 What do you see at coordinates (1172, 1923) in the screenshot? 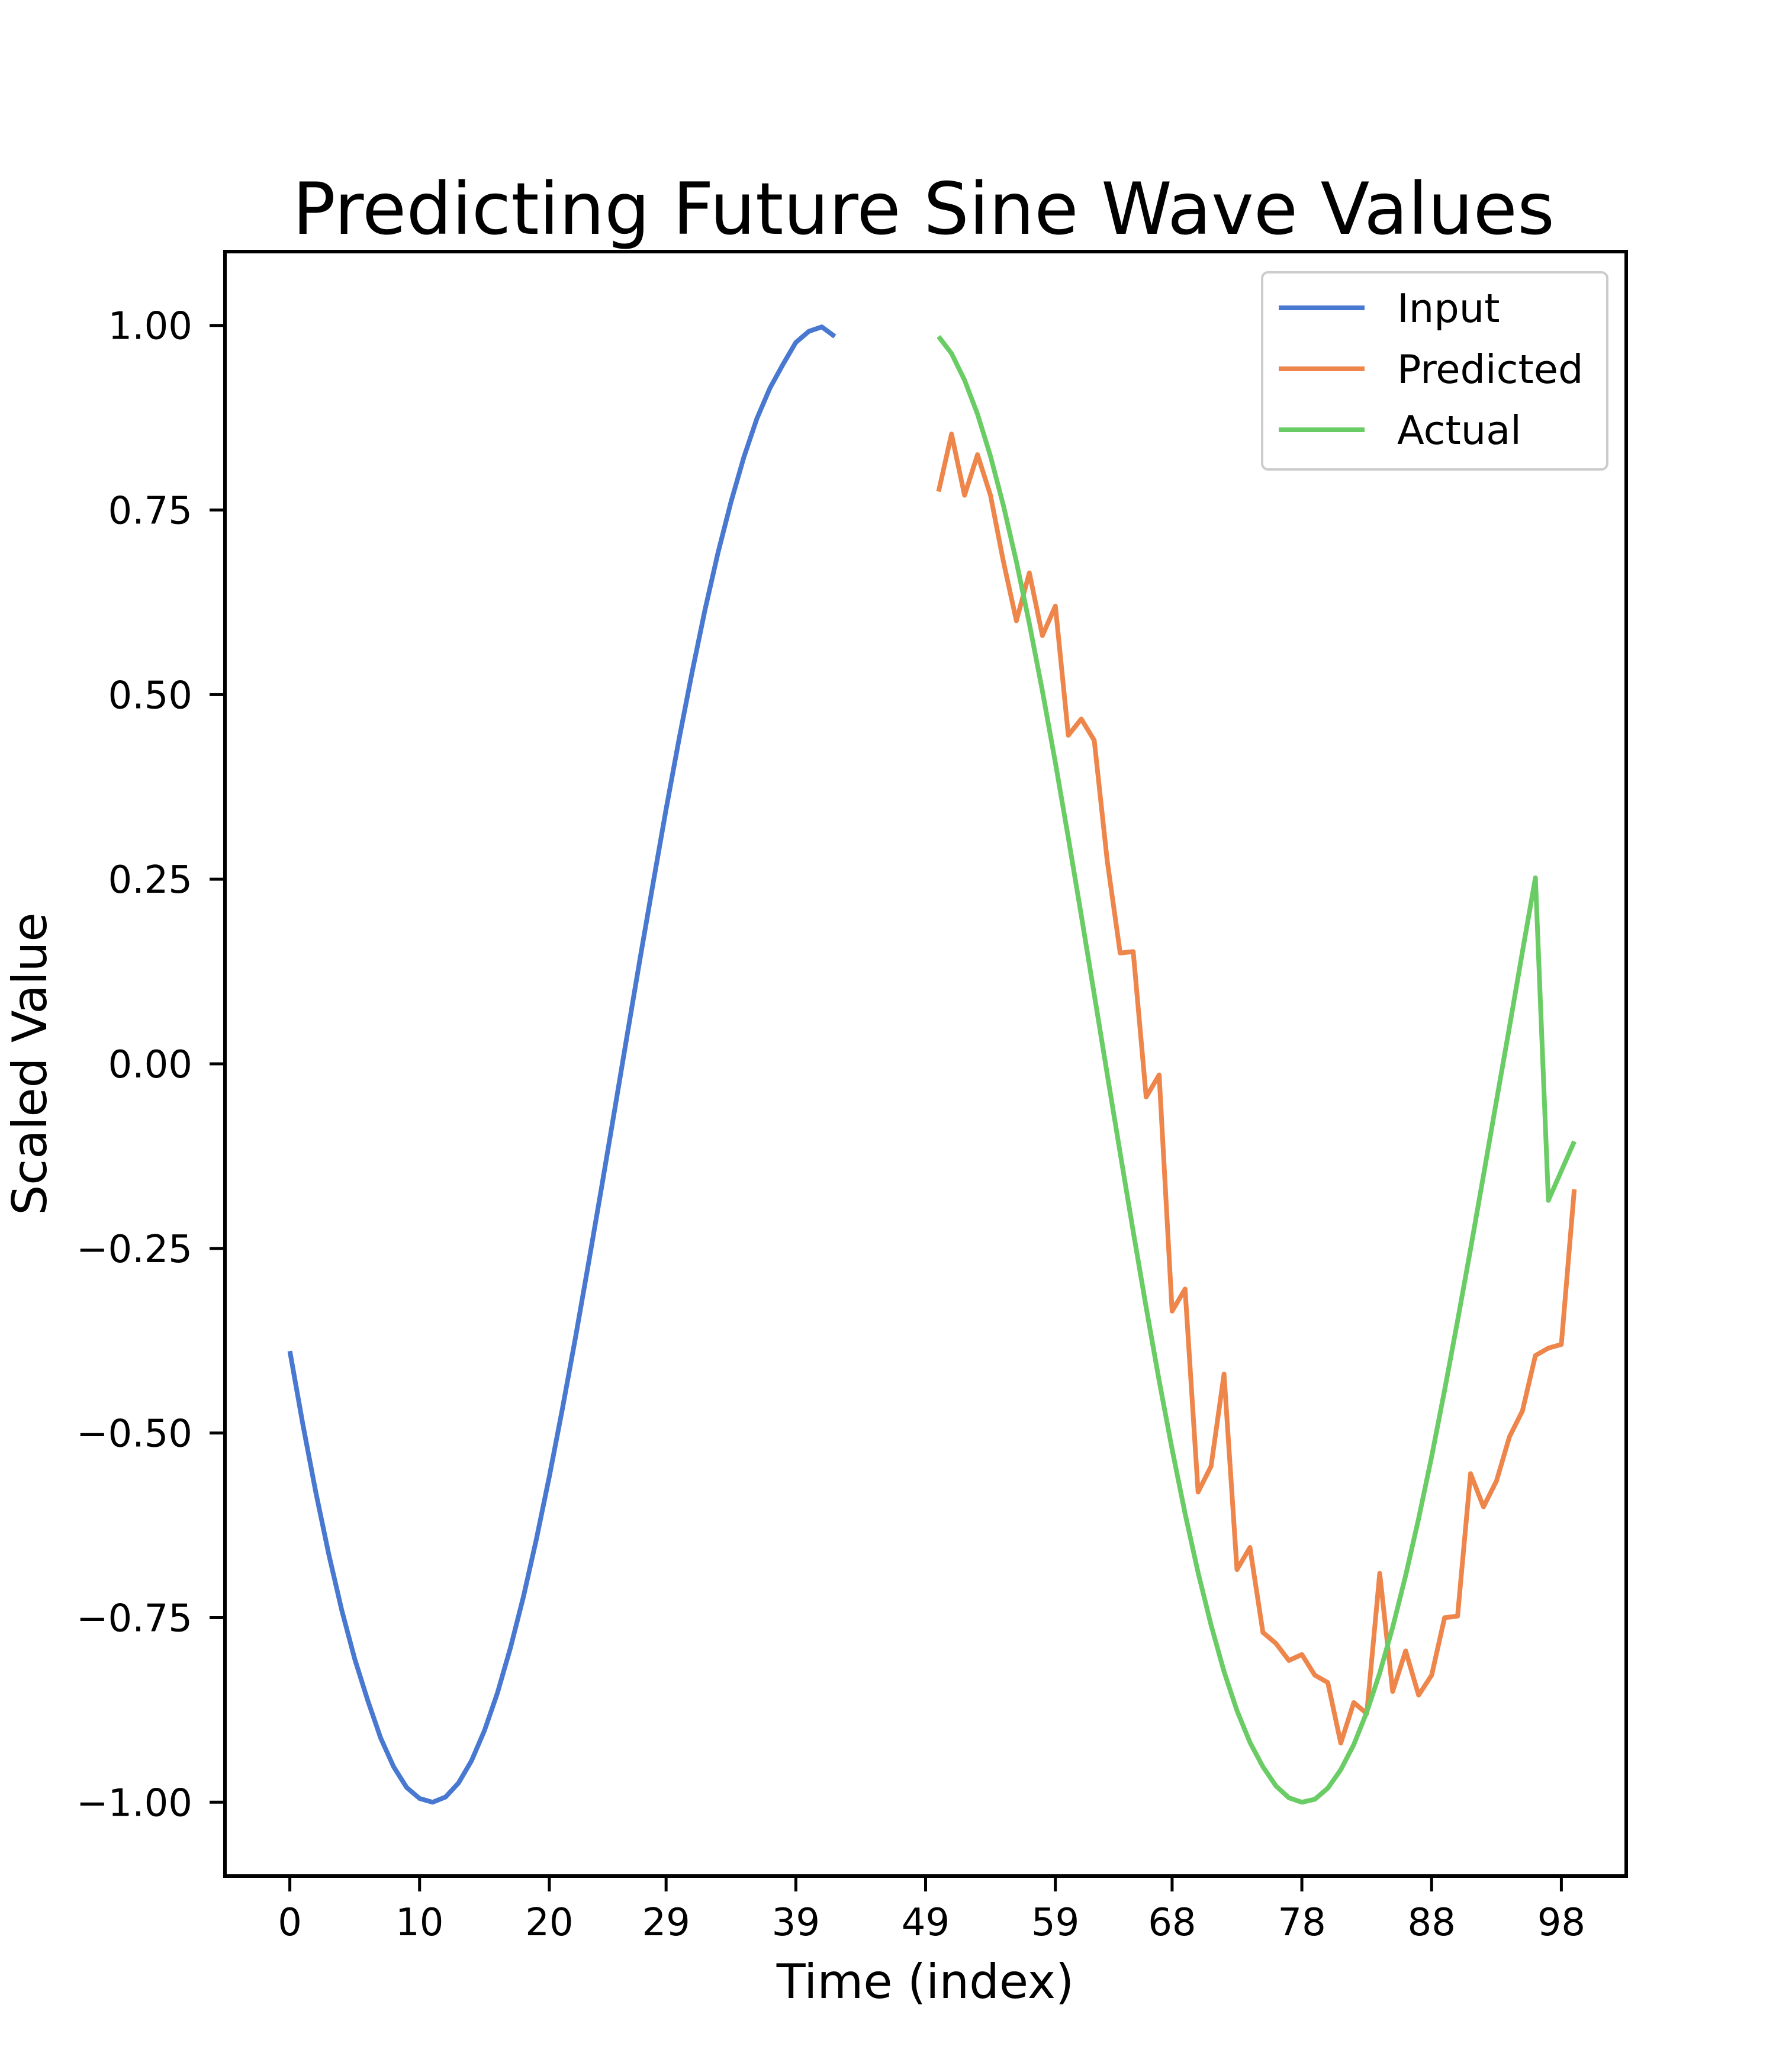
I see `x-tick-label: 68` at bounding box center [1172, 1923].